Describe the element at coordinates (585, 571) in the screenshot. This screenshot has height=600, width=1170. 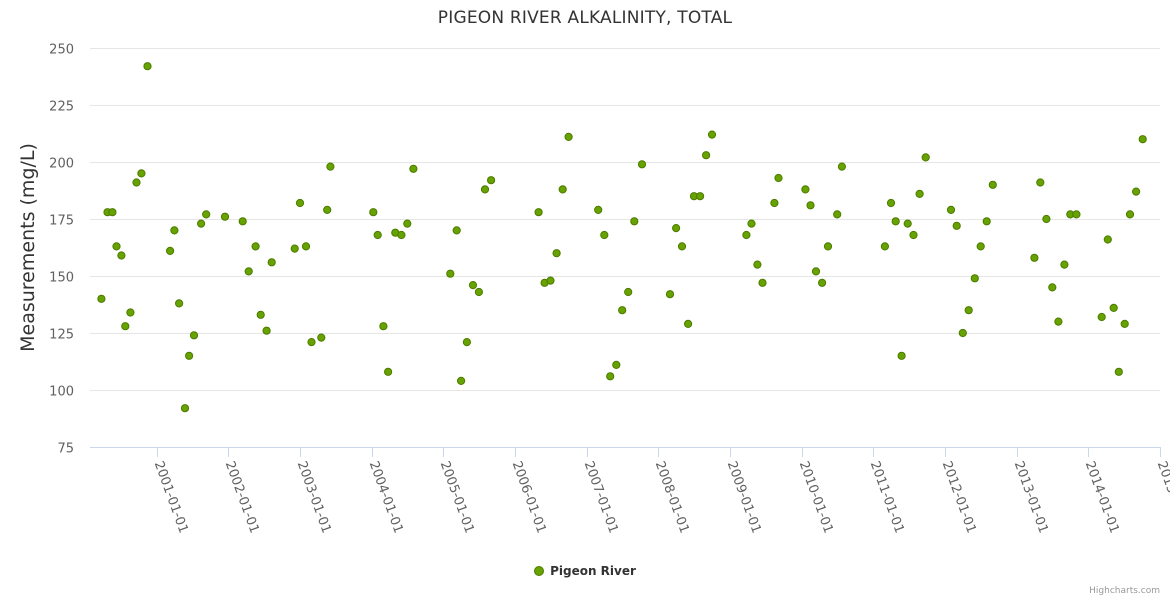
I see `legend-item-pigeon-river: Pigeon River` at that location.